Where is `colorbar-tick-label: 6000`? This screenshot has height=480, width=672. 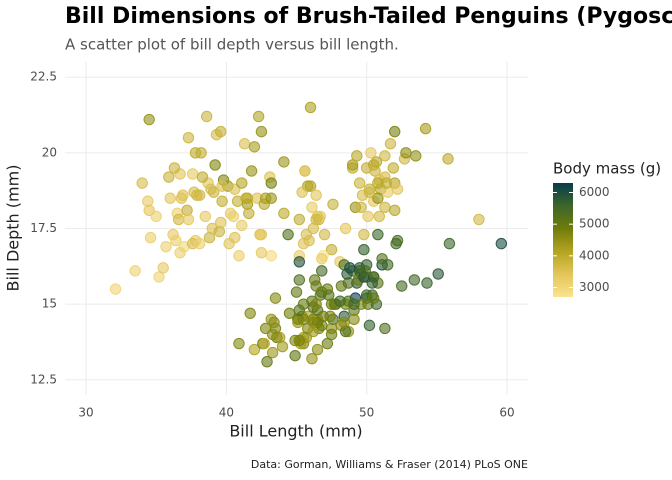
colorbar-tick-label: 6000 is located at coordinates (594, 192).